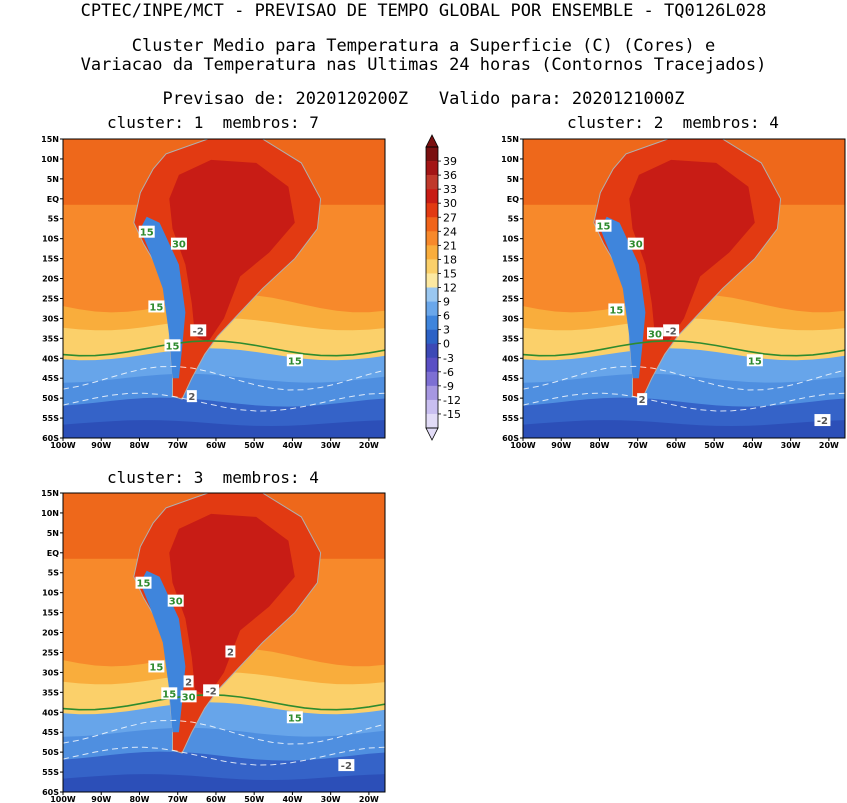 The height and width of the screenshot is (803, 847). What do you see at coordinates (224, 288) in the screenshot?
I see `panel-frame` at bounding box center [224, 288].